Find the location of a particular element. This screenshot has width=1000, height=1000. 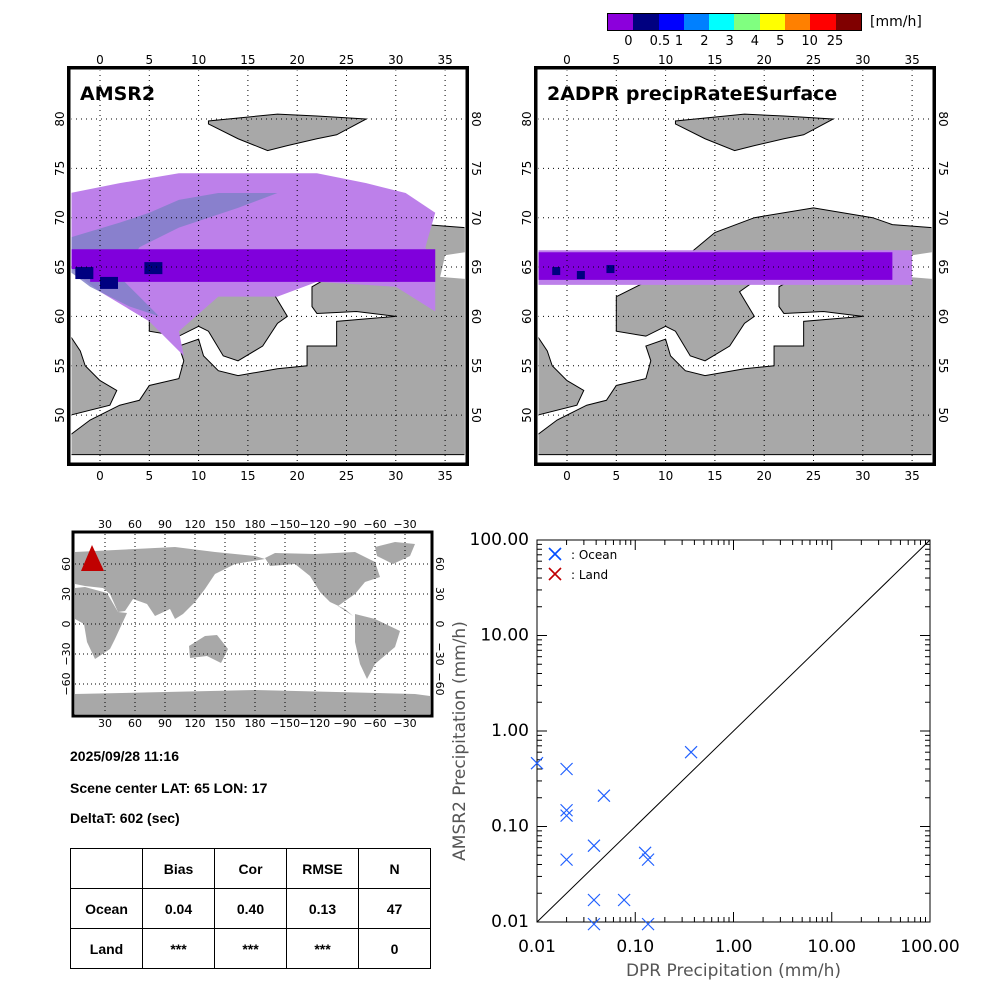

lat-tick-label-left: 75 is located at coordinates (60, 168).